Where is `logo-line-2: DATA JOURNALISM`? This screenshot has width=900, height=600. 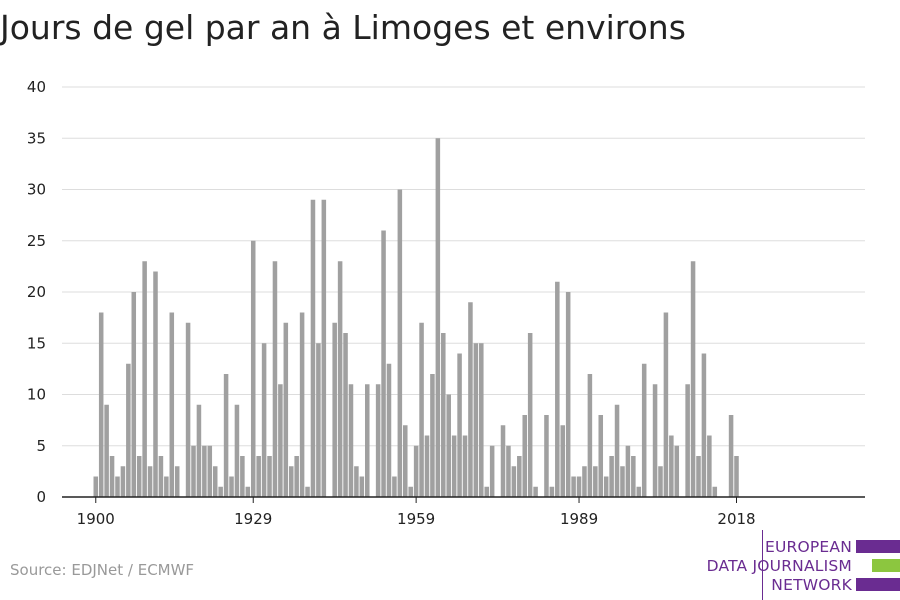
logo-line-2: DATA JOURNALISM is located at coordinates (779, 566).